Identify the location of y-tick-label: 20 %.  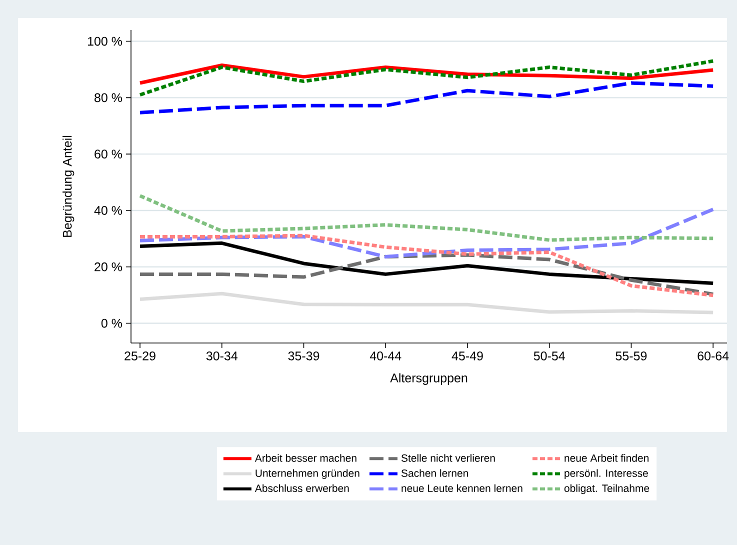
(108, 267).